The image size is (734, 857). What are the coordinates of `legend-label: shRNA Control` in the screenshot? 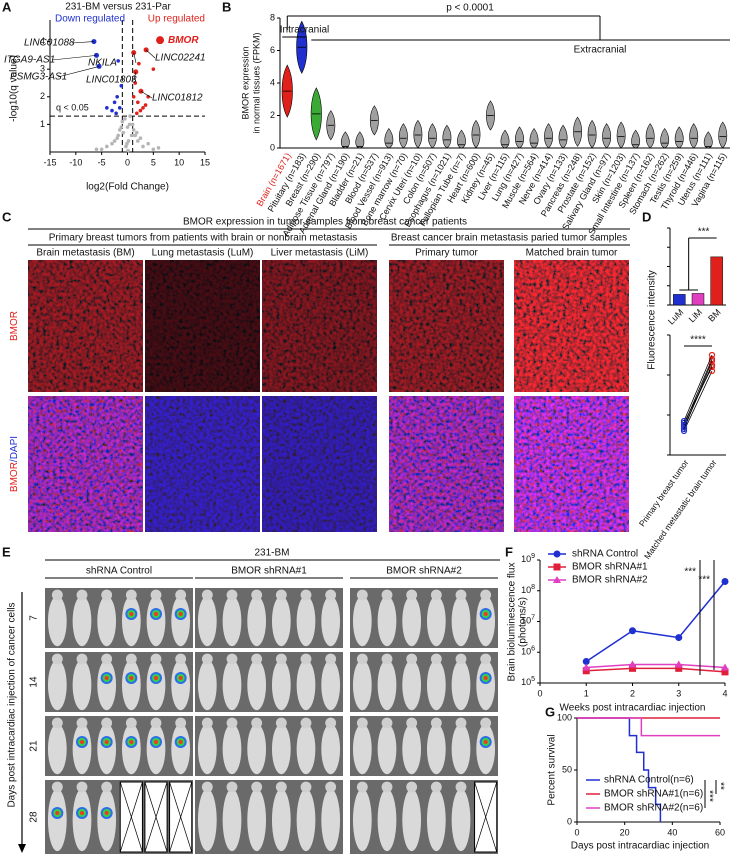 It's located at (605, 554).